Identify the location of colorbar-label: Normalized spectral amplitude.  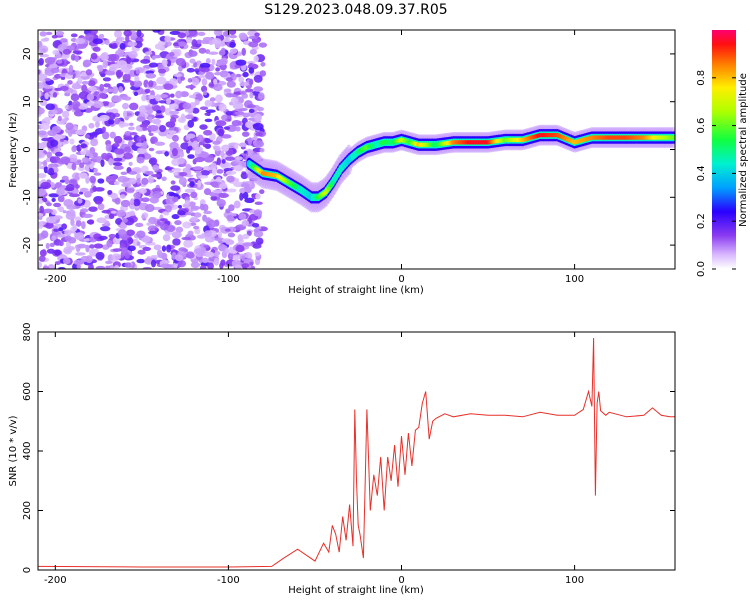
(743, 150).